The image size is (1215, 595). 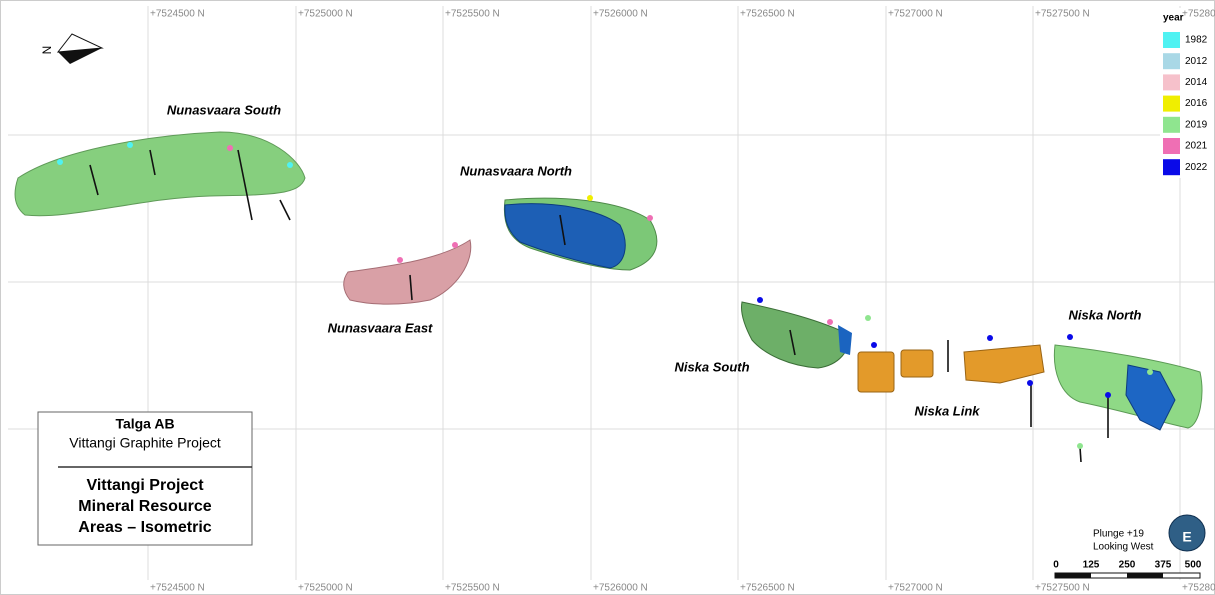 What do you see at coordinates (1196, 103) in the screenshot?
I see `legend-label: 2016` at bounding box center [1196, 103].